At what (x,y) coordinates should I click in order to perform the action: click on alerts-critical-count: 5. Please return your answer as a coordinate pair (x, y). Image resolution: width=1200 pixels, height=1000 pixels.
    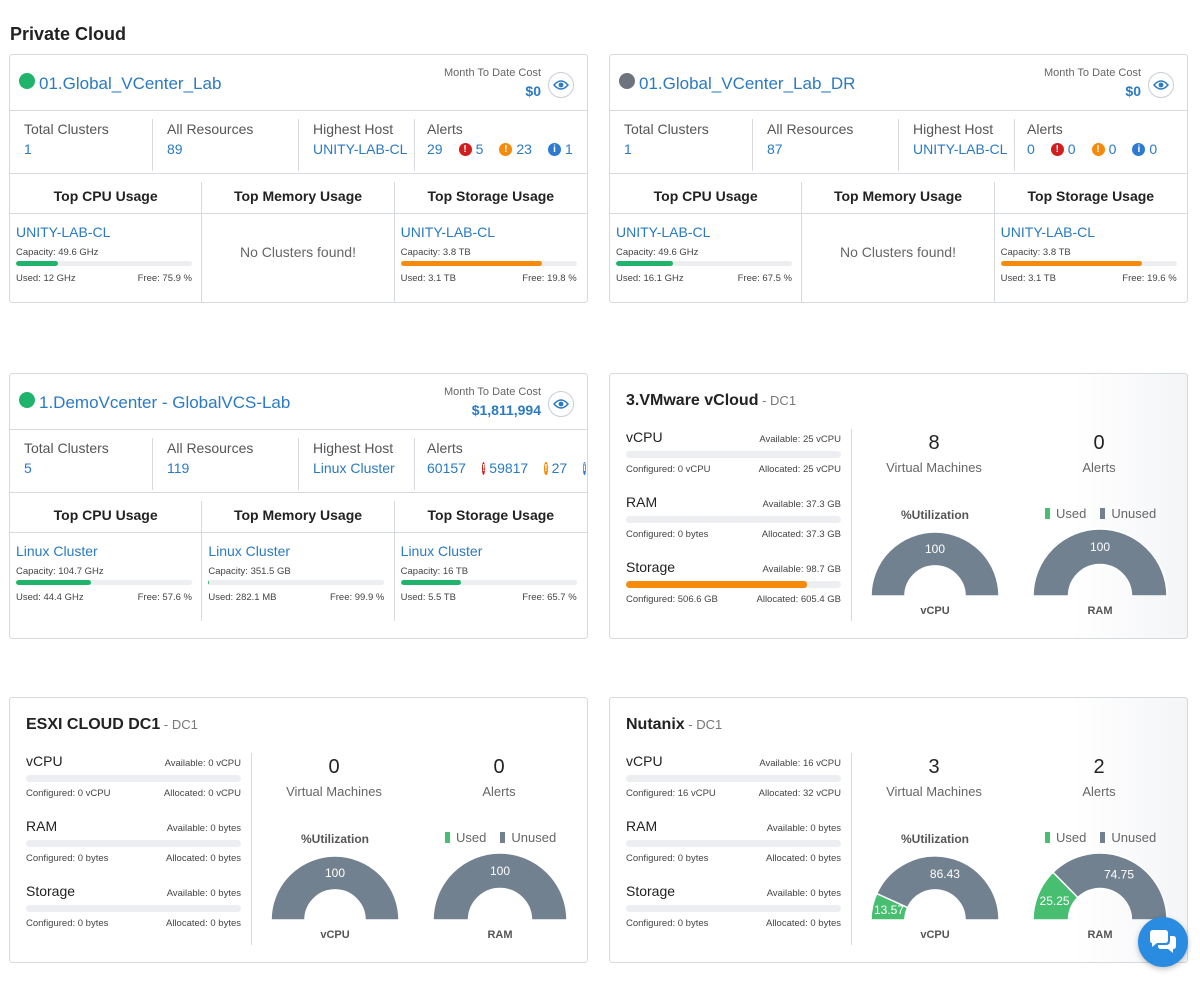
    Looking at the image, I should click on (479, 149).